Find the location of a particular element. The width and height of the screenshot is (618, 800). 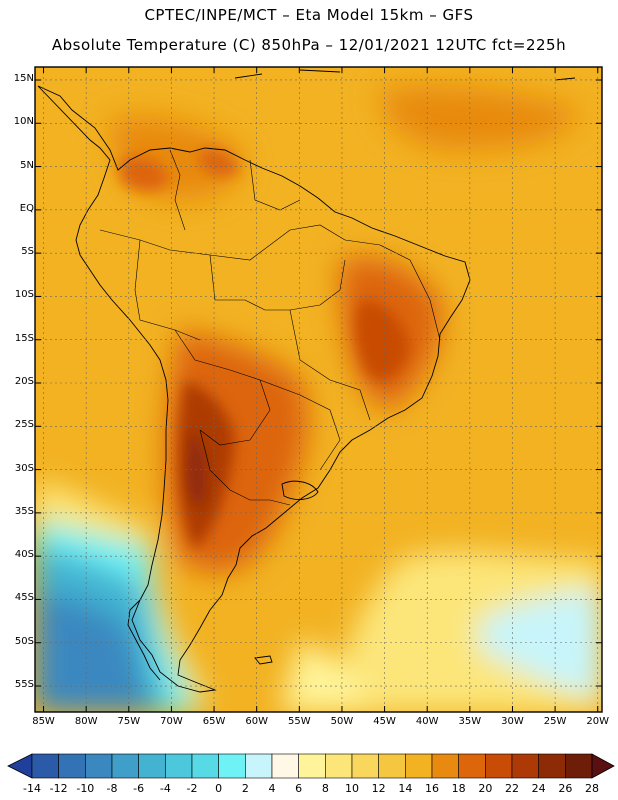

colorbar-label: 16 is located at coordinates (432, 788).